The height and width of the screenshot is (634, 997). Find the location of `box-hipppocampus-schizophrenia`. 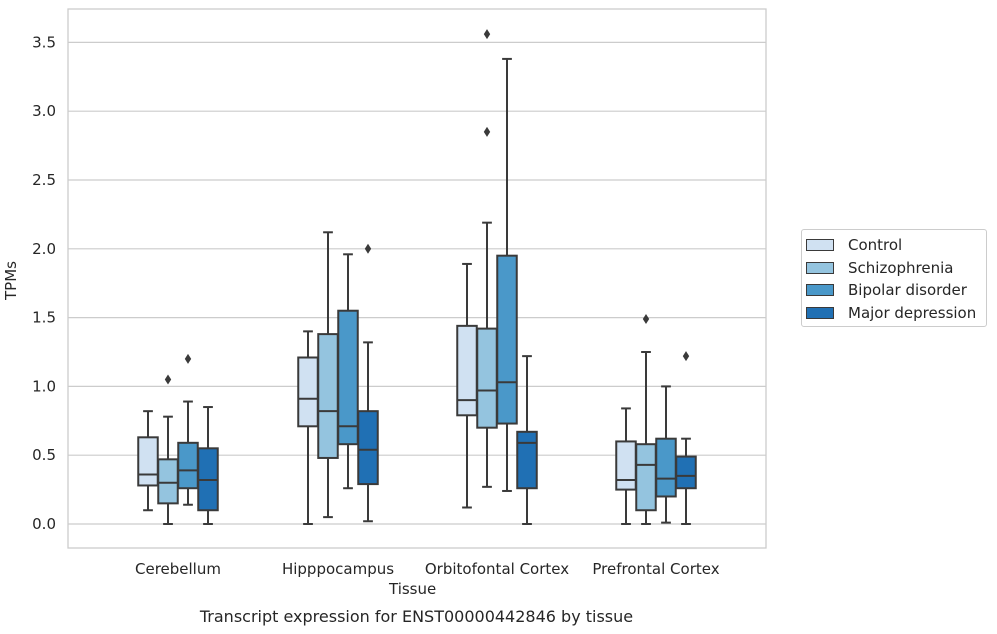

box-hipppocampus-schizophrenia is located at coordinates (328, 375).